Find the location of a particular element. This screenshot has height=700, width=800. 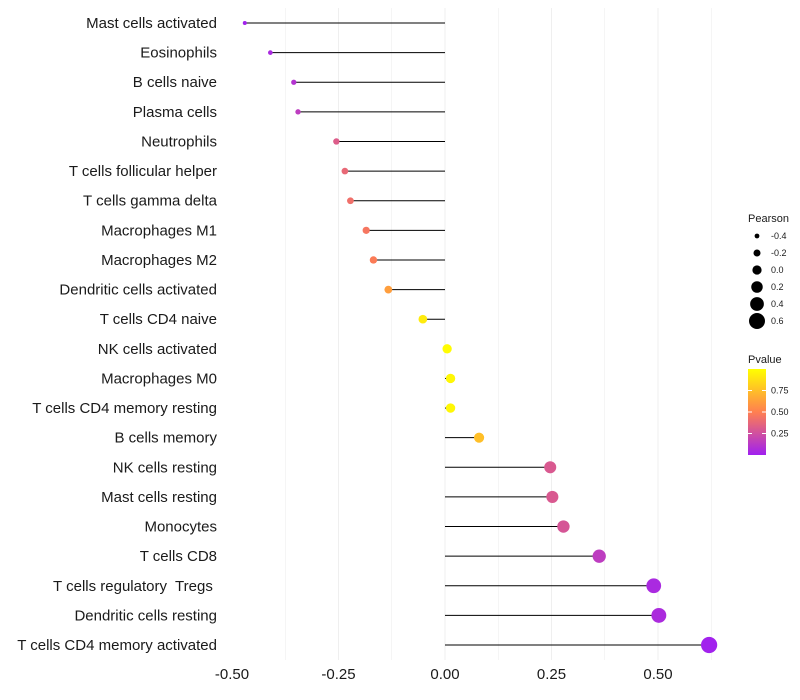

y-axis-label: NK cells resting is located at coordinates (165, 467).